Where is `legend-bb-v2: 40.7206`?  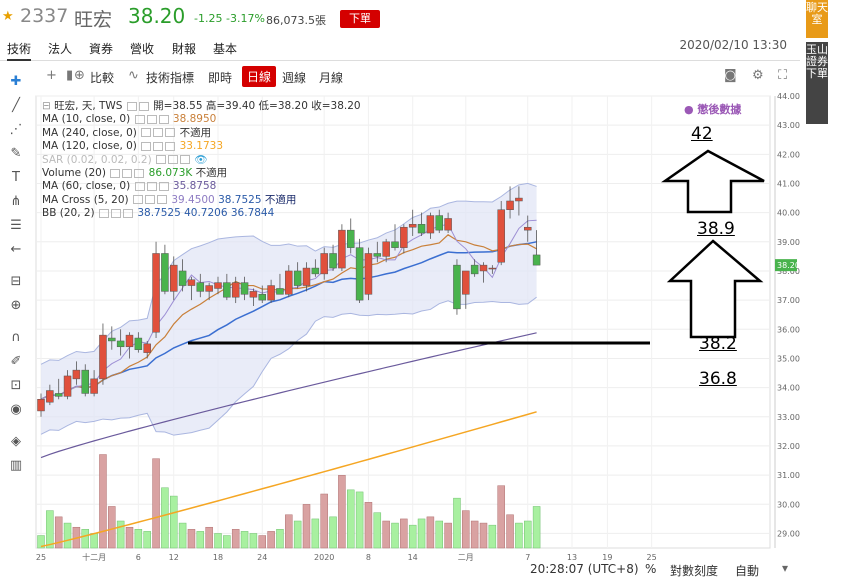
legend-bb-v2: 40.7206 is located at coordinates (206, 213).